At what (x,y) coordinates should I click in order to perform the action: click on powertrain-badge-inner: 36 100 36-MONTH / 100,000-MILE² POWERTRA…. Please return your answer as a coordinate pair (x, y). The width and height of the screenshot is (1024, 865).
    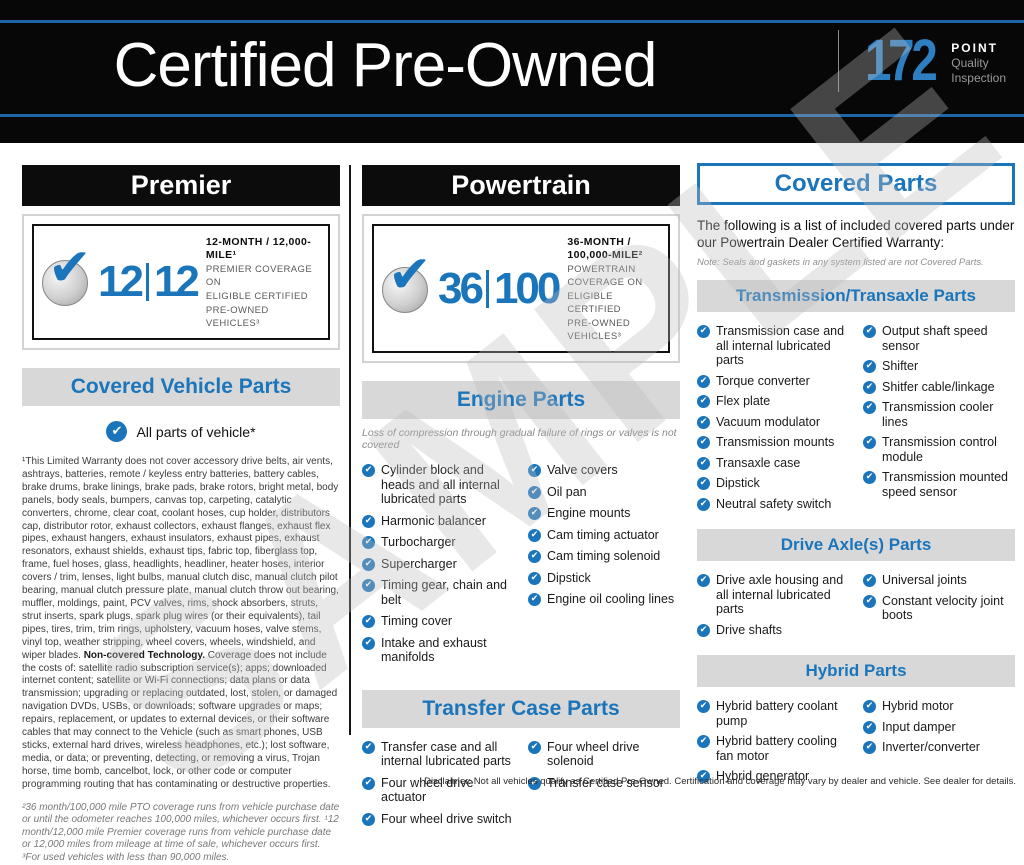
    Looking at the image, I should click on (521, 288).